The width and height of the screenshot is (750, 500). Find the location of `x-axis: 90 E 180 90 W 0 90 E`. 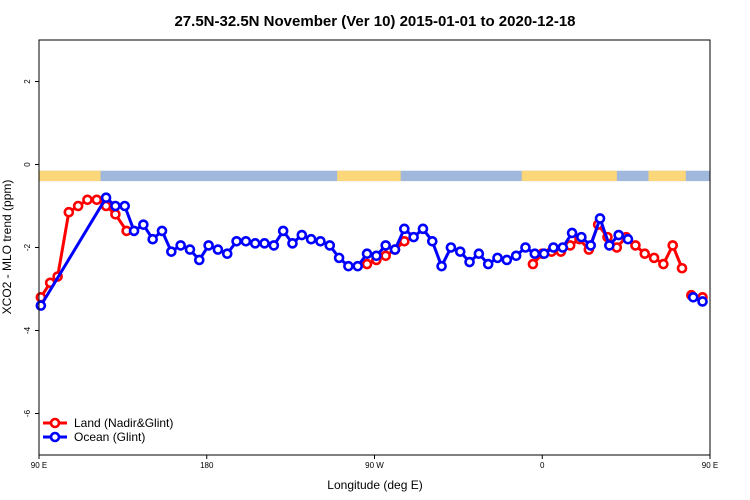

x-axis: 90 E 180 90 W 0 90 E is located at coordinates (374, 462).